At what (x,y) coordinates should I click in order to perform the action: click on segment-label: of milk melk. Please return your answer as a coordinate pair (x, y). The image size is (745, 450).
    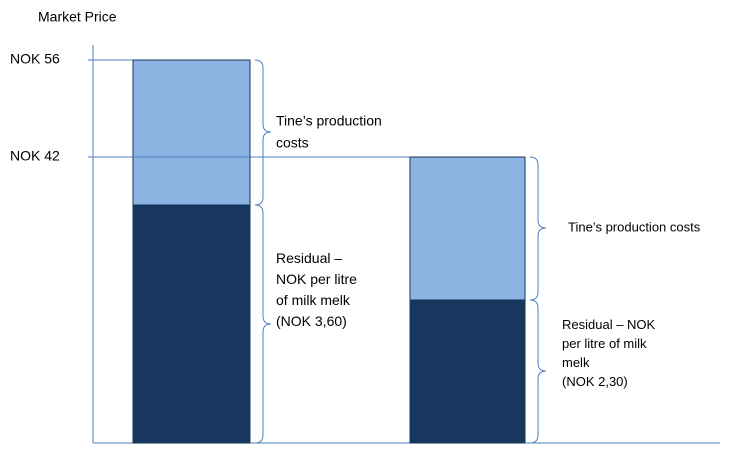
    Looking at the image, I should click on (313, 300).